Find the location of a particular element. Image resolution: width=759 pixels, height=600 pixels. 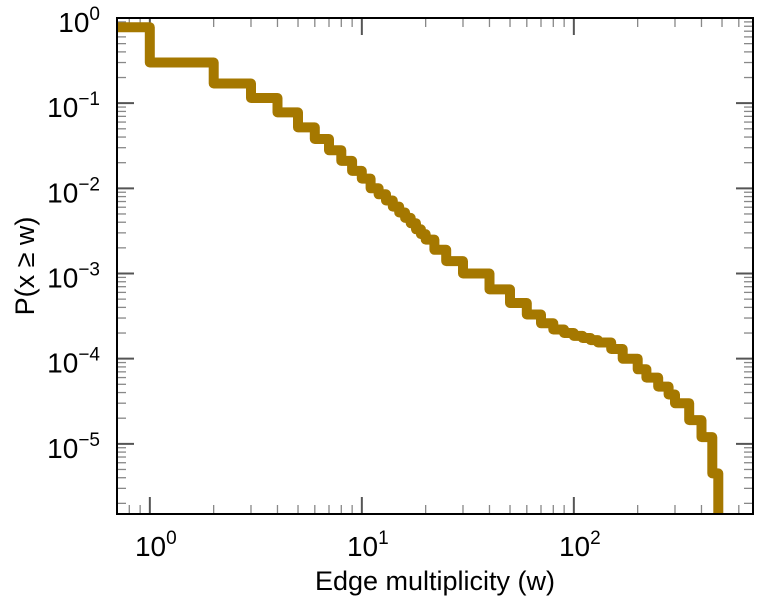

tick-exponent: −2 is located at coordinates (89, 184).